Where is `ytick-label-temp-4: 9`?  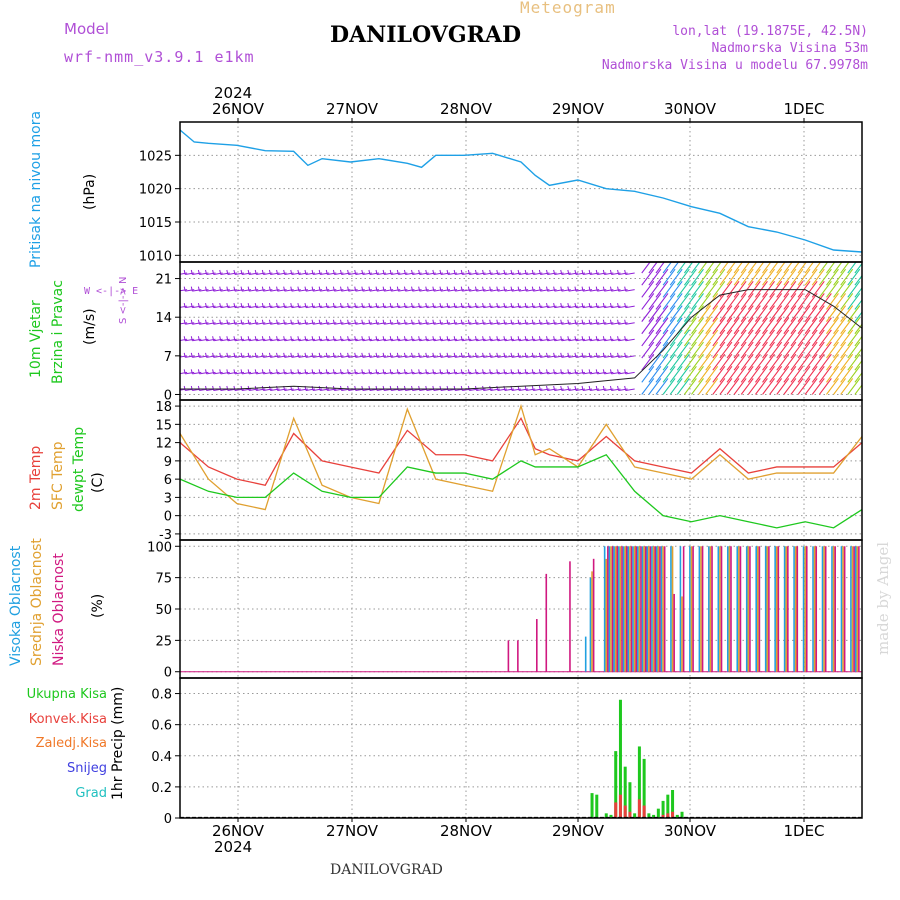
ytick-label-temp-4: 9 is located at coordinates (168, 462).